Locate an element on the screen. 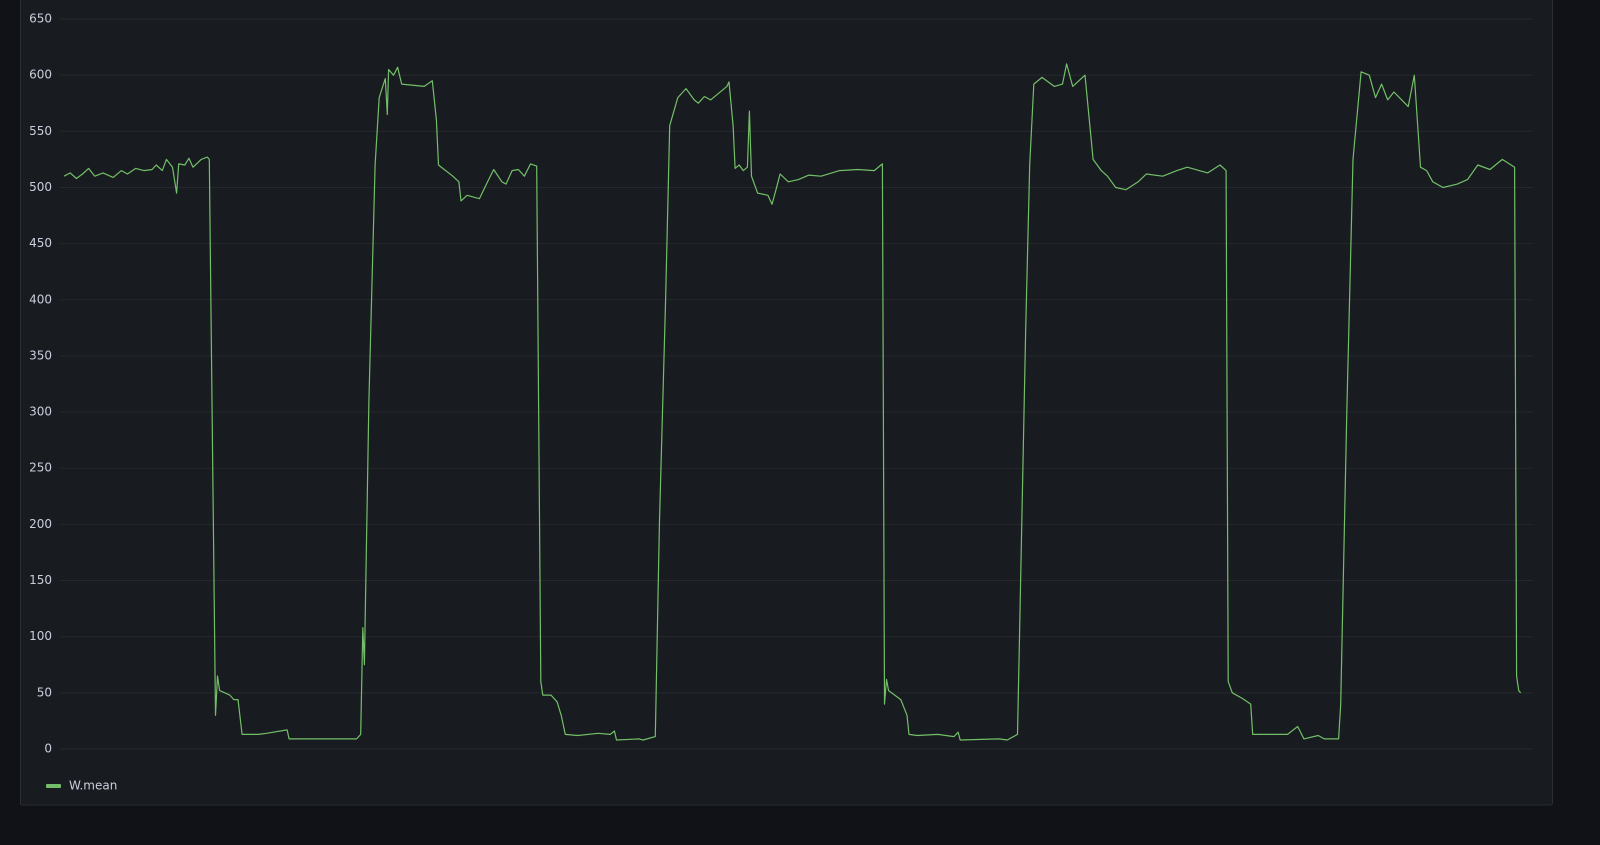  y-tick-label: 50 is located at coordinates (44, 692).